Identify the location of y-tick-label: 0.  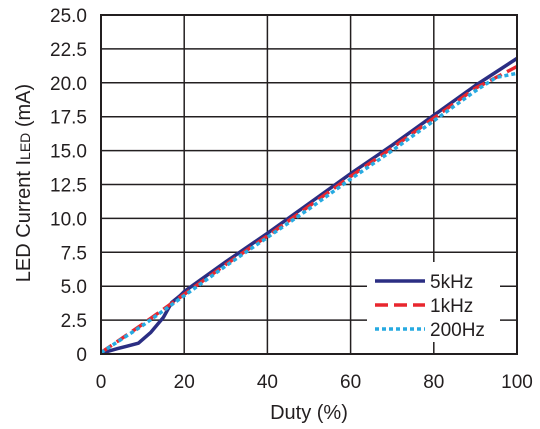
(81, 355).